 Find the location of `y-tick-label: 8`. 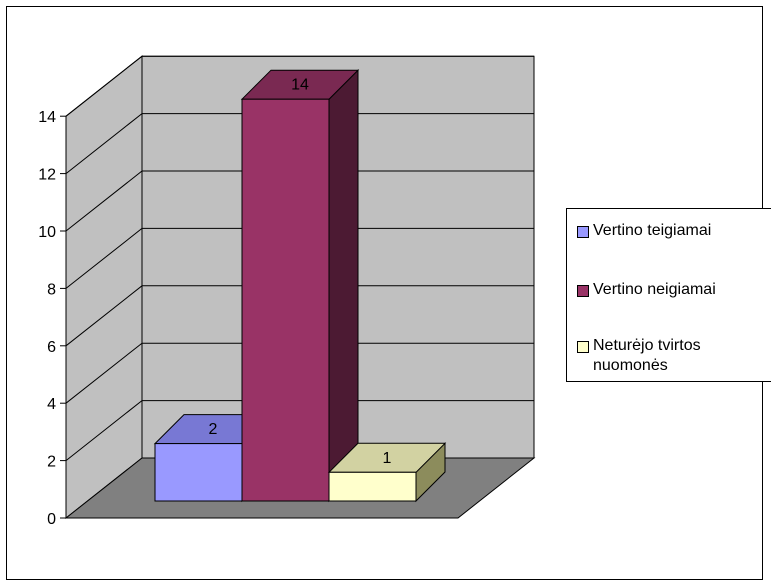

y-tick-label: 8 is located at coordinates (51, 289).